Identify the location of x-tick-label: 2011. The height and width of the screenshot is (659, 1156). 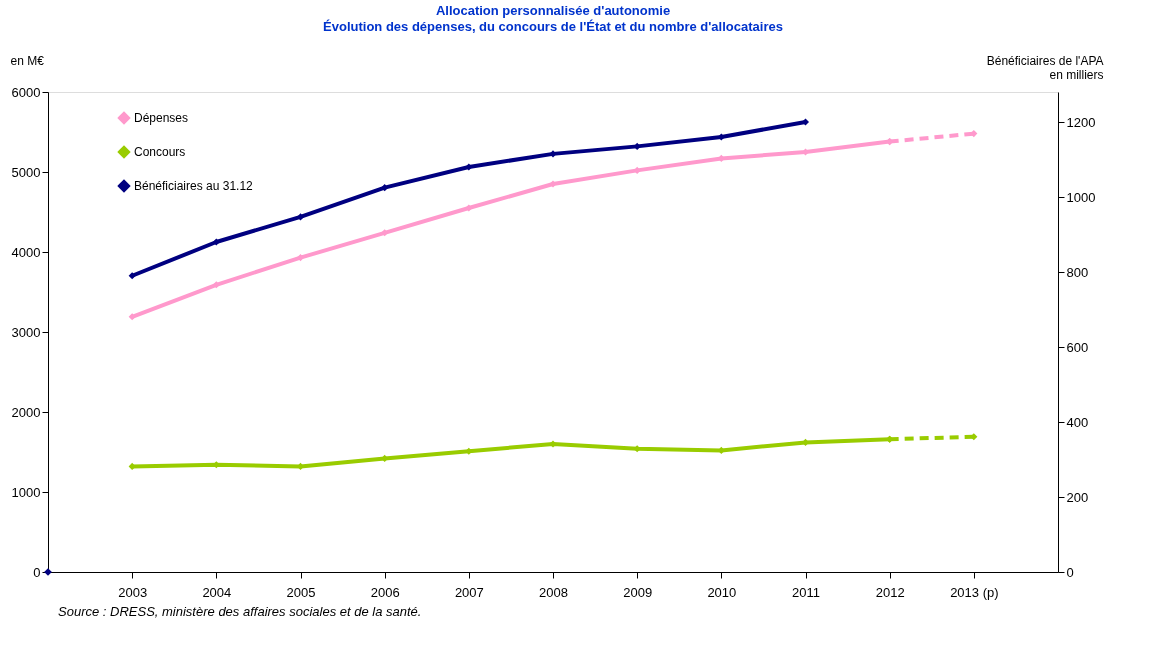
(806, 592).